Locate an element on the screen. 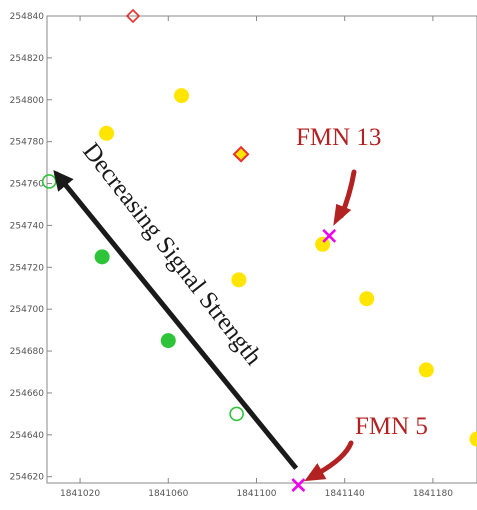  y-tick-label: 254720 is located at coordinates (27, 268).